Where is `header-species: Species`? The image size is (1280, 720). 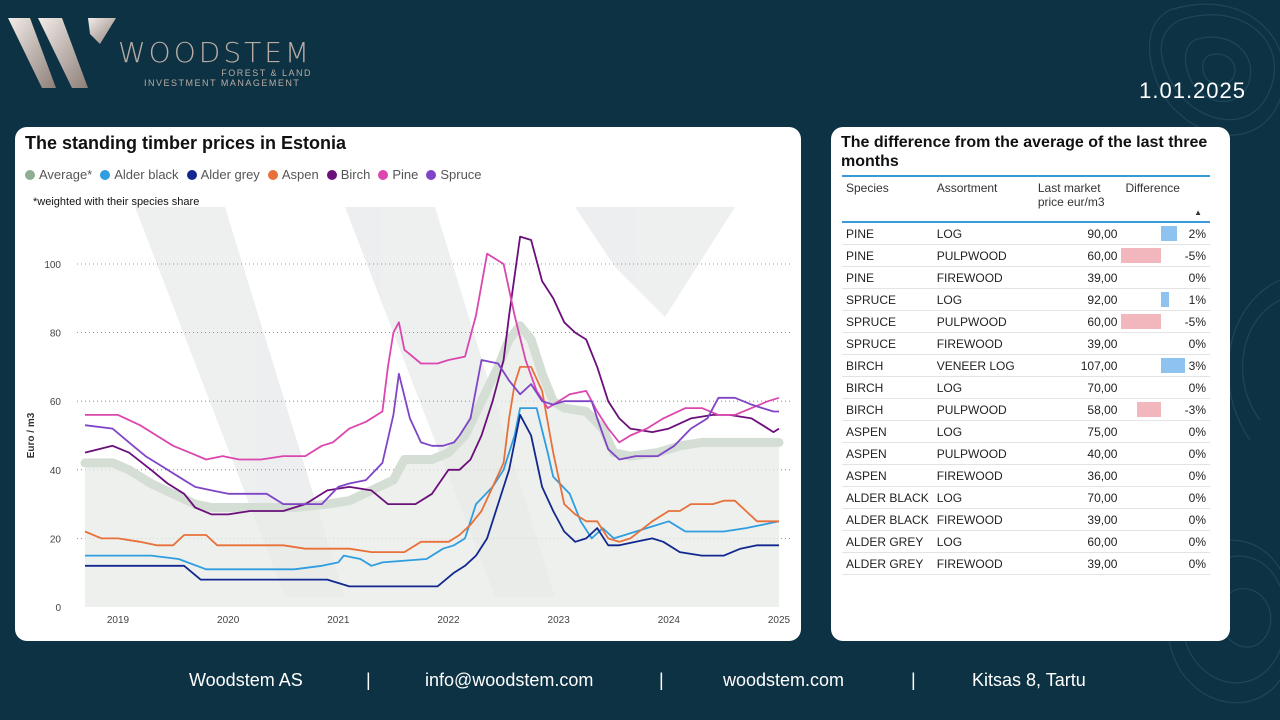 header-species: Species is located at coordinates (887, 199).